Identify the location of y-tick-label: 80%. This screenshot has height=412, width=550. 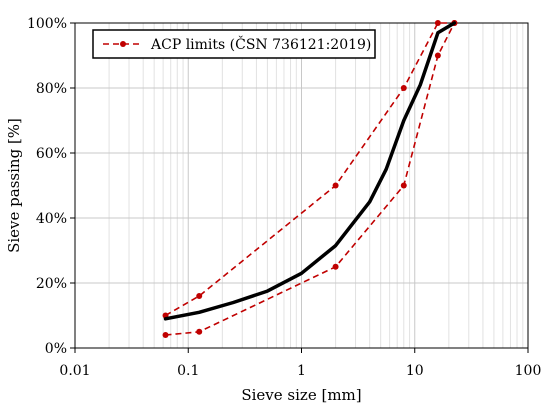
(51, 89).